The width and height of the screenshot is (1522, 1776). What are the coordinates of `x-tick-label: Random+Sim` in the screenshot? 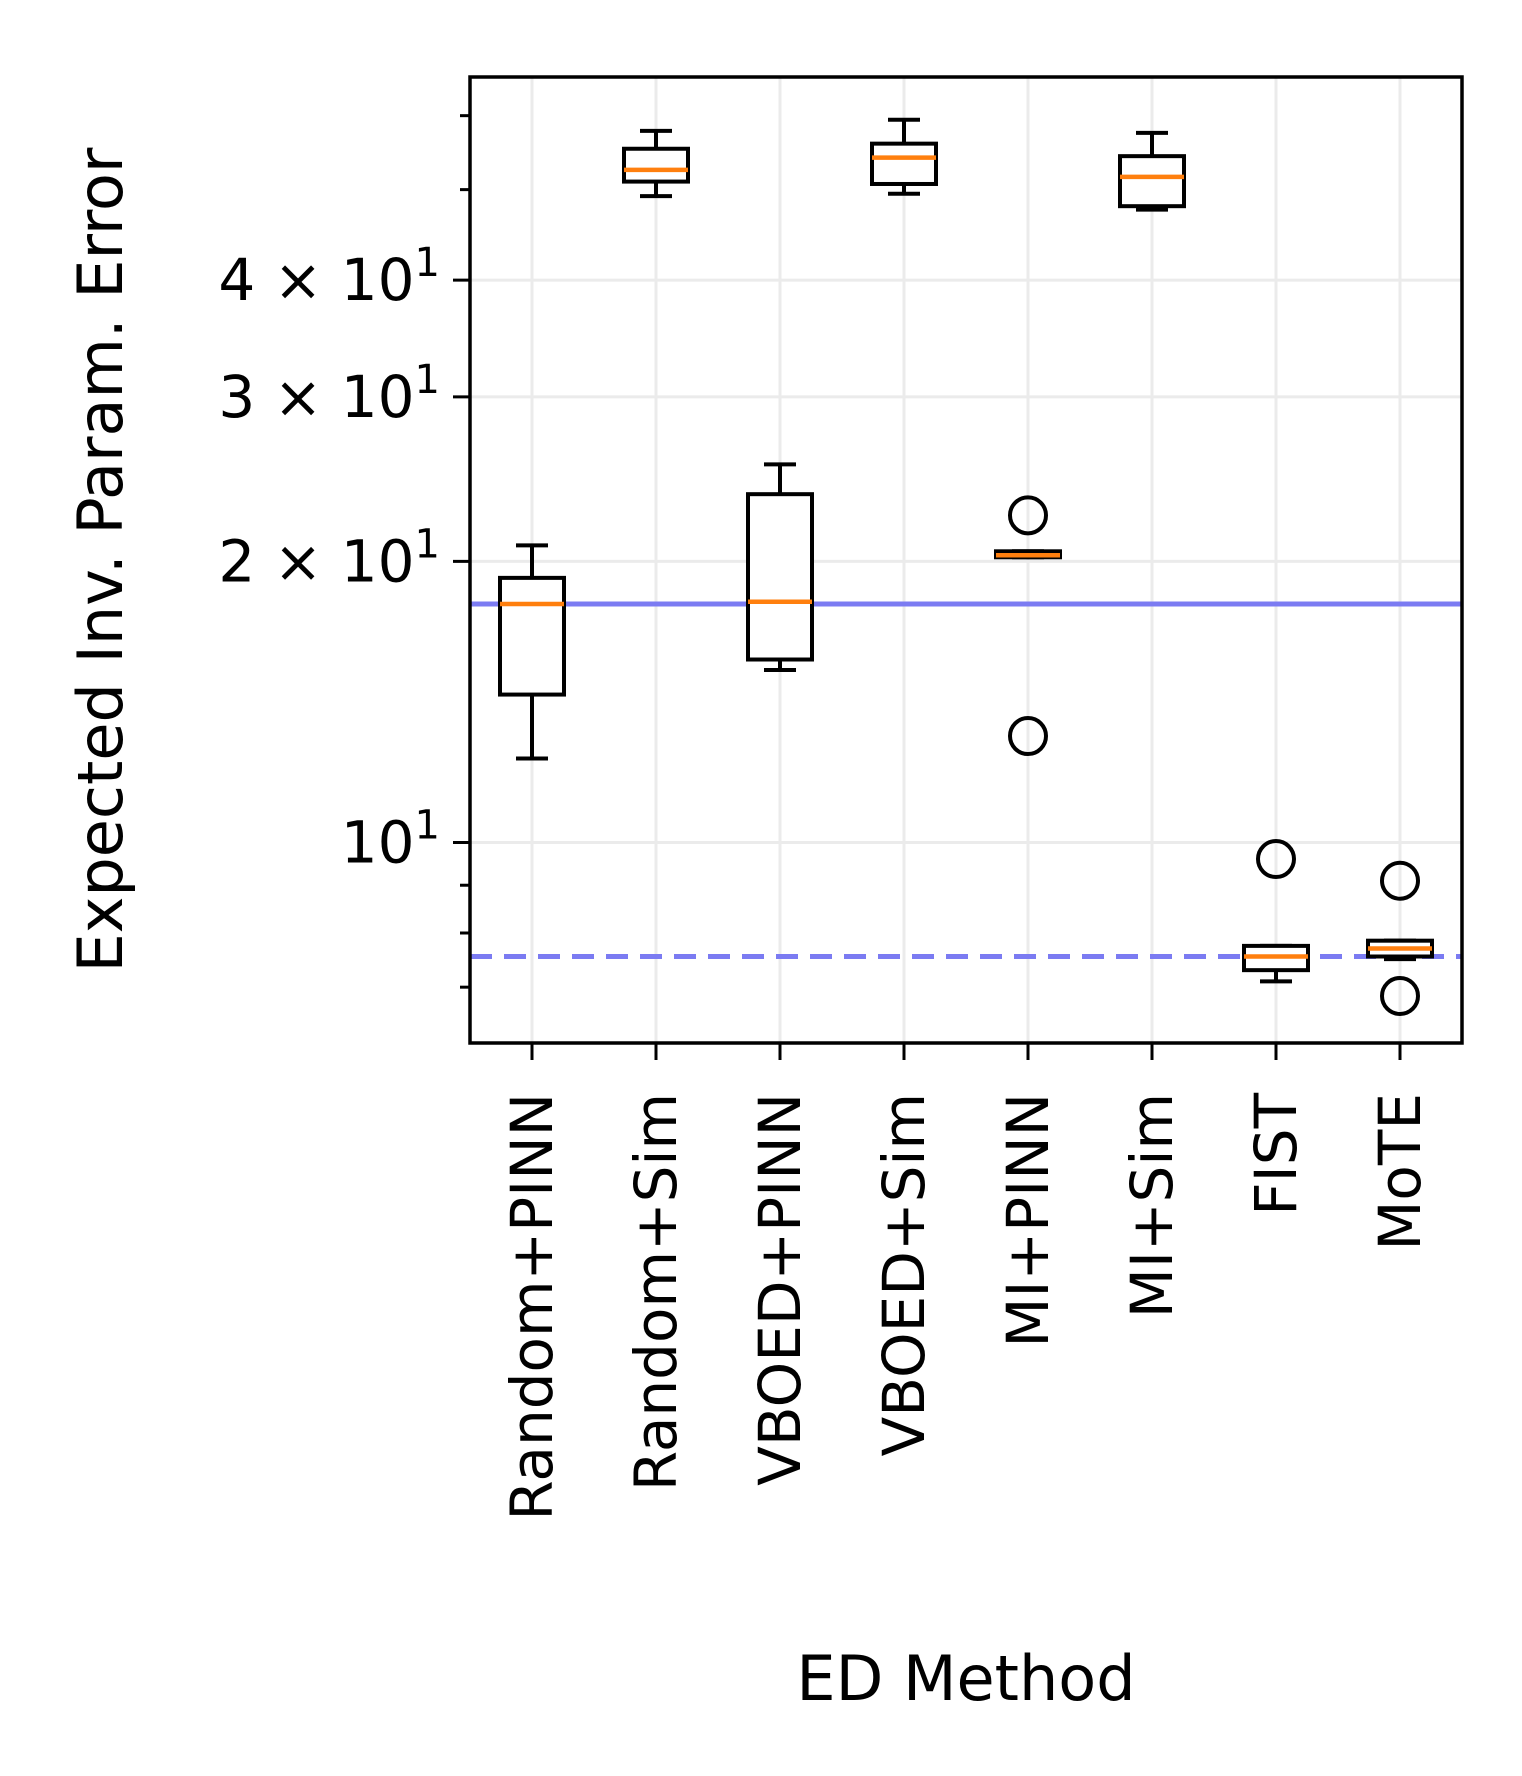 It's located at (656, 1292).